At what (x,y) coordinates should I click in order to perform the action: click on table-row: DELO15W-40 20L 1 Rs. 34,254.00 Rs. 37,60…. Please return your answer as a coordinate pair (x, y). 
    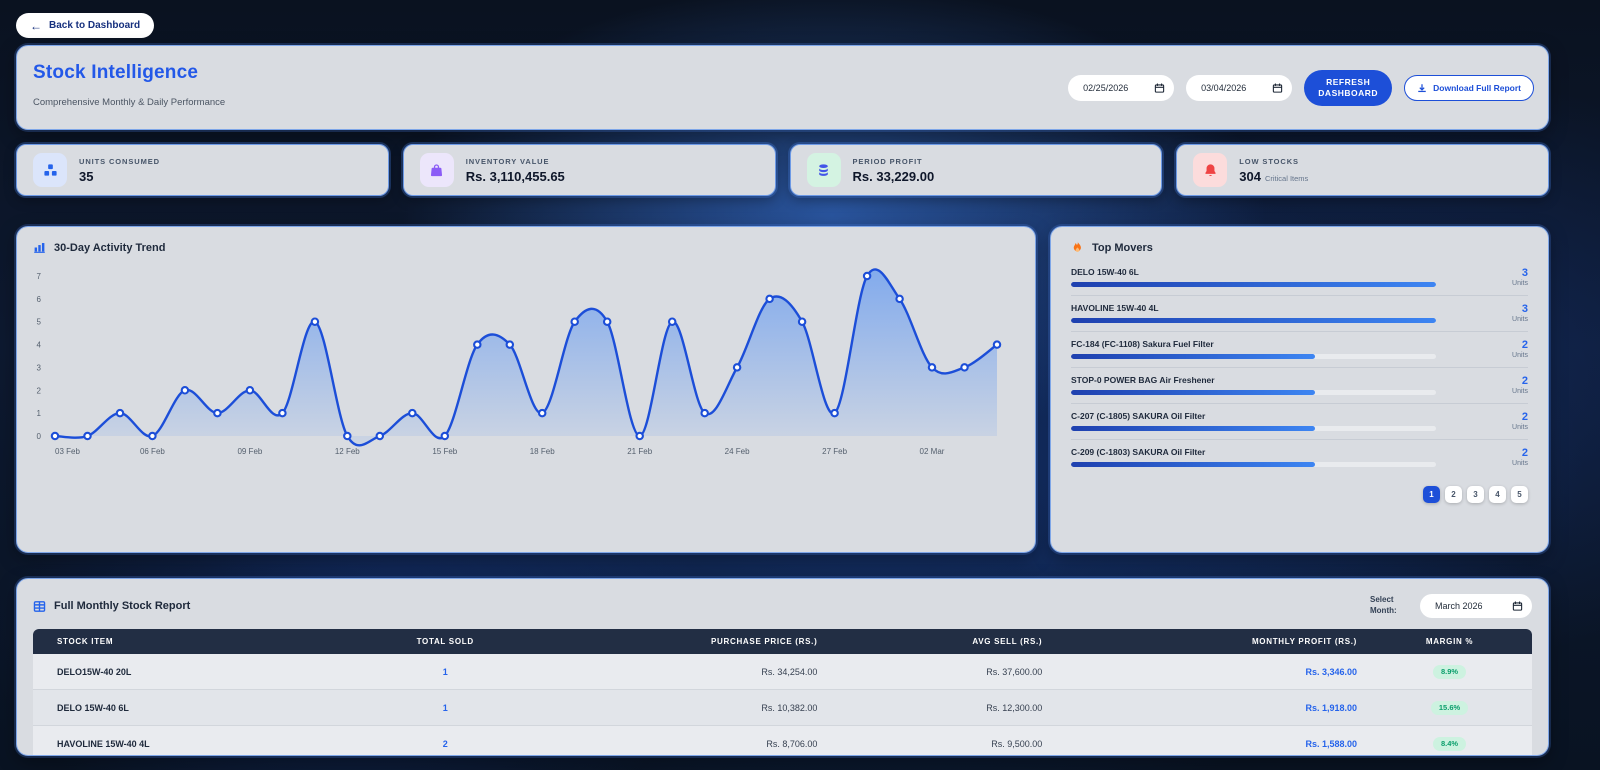
    Looking at the image, I should click on (782, 672).